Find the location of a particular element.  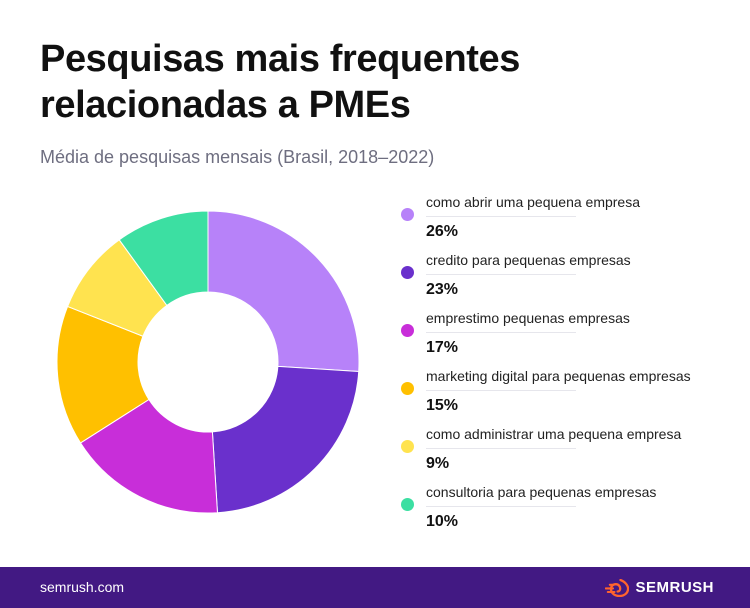

legend-value: 17% is located at coordinates (442, 347).